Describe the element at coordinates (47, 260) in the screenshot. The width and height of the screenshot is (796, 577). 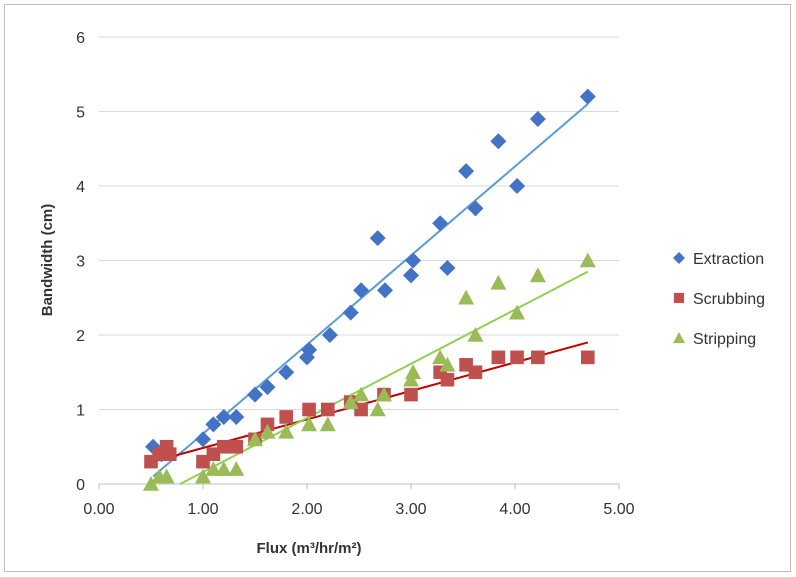
I see `y-axis-title: Bandwidth (cm)` at that location.